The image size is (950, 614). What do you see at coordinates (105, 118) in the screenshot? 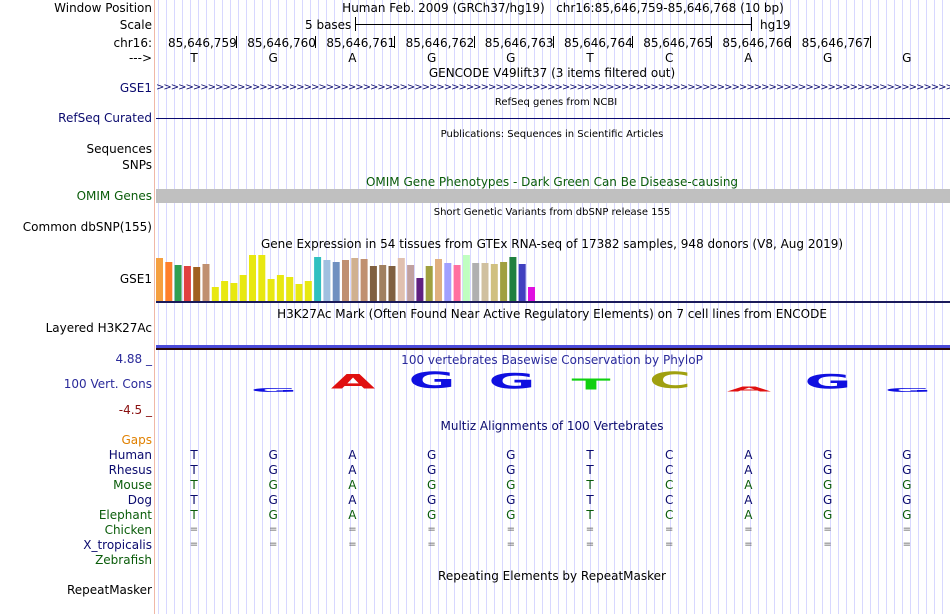
I see `refseq-track-label: RefSeq Curated` at bounding box center [105, 118].